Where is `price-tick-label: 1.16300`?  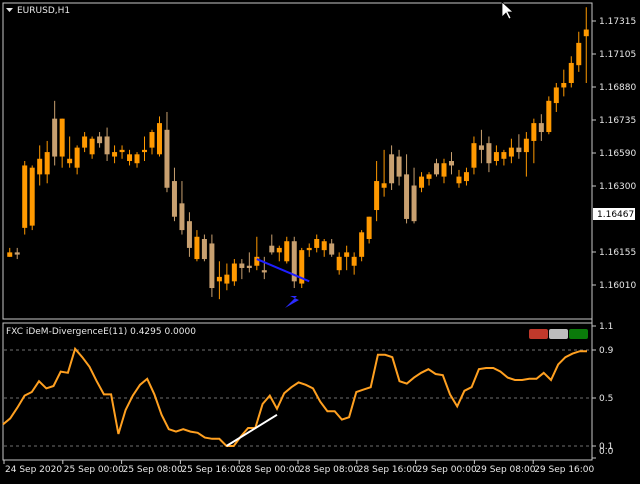 price-tick-label: 1.16300 is located at coordinates (617, 187).